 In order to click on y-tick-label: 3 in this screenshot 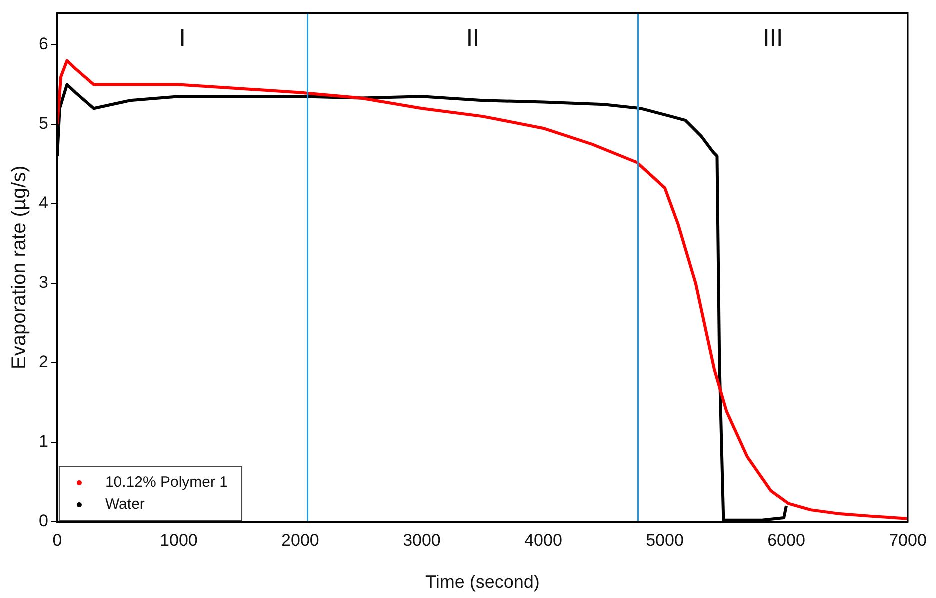, I will do `click(43, 282)`.